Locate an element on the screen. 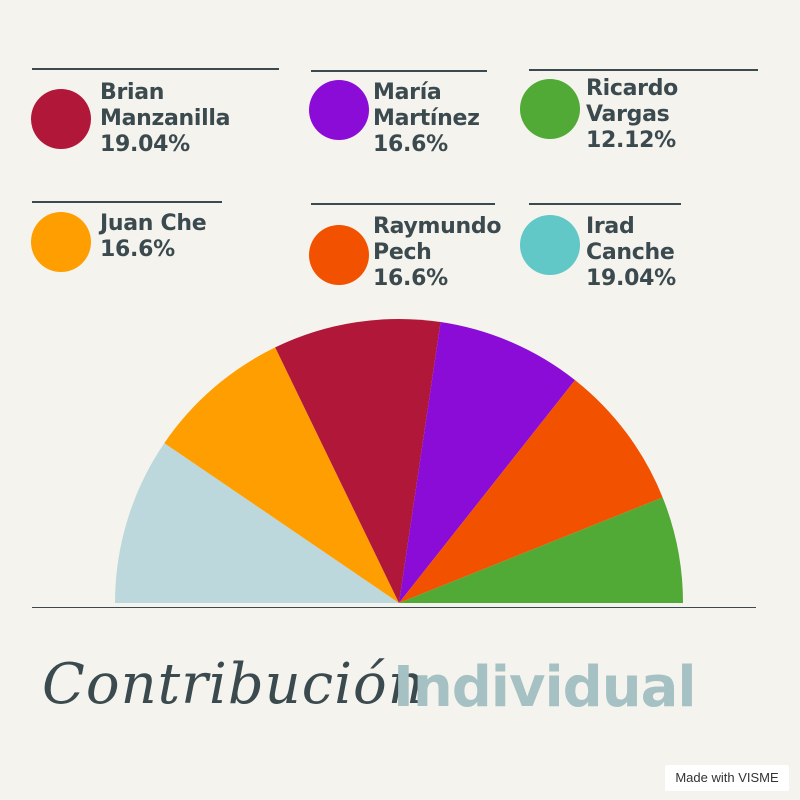 The height and width of the screenshot is (800, 800). legend-label: Raymundo Pech 16.6% is located at coordinates (437, 252).